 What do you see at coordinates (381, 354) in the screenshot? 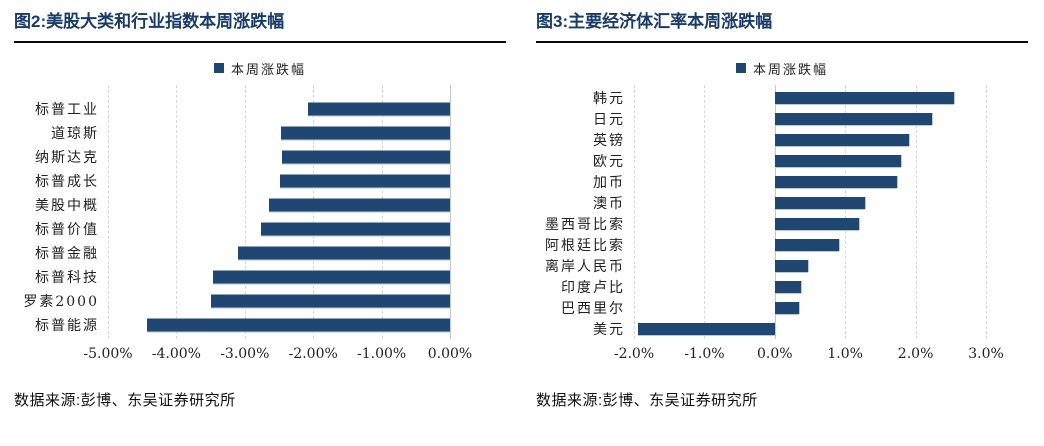
I see `x-tick-label: -1.00%` at bounding box center [381, 354].